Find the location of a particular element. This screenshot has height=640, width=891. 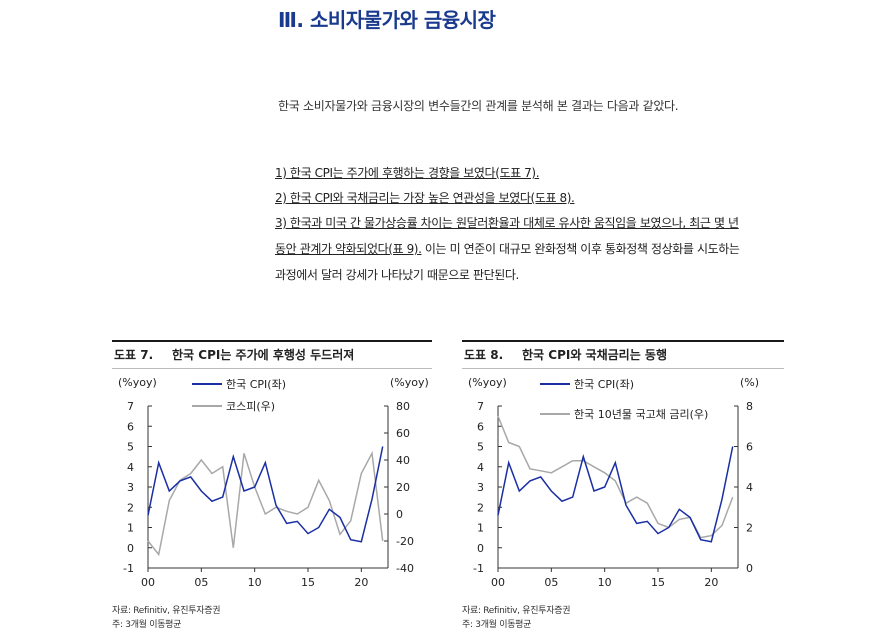

figure-8-number: 도표 8. is located at coordinates (484, 355).